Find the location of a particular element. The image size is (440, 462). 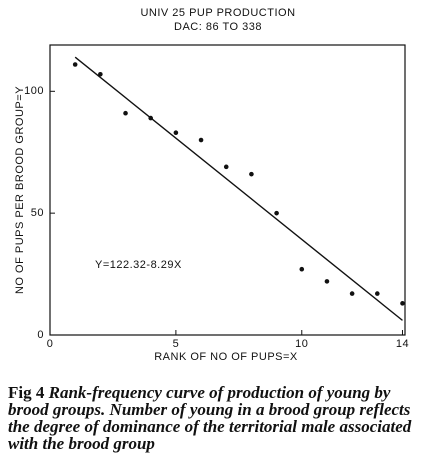

y-tick-label: 0 is located at coordinates (40, 335).